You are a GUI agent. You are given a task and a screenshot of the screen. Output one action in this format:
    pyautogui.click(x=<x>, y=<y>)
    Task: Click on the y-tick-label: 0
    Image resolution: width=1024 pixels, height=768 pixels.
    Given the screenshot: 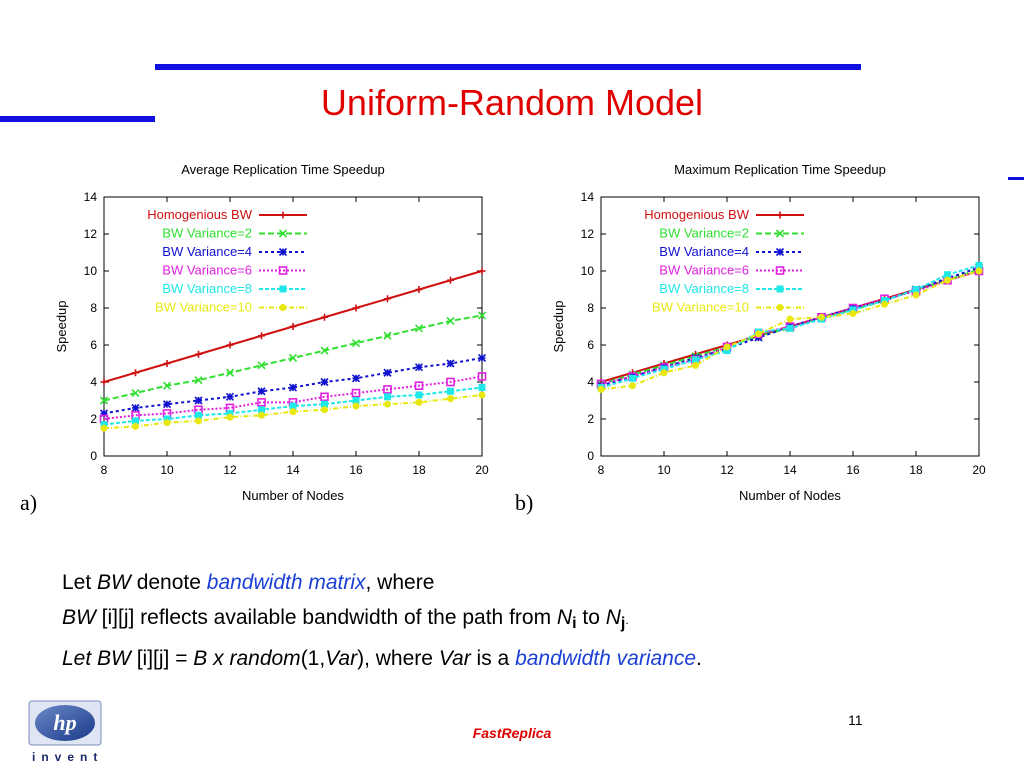 What is the action you would take?
    pyautogui.click(x=590, y=456)
    